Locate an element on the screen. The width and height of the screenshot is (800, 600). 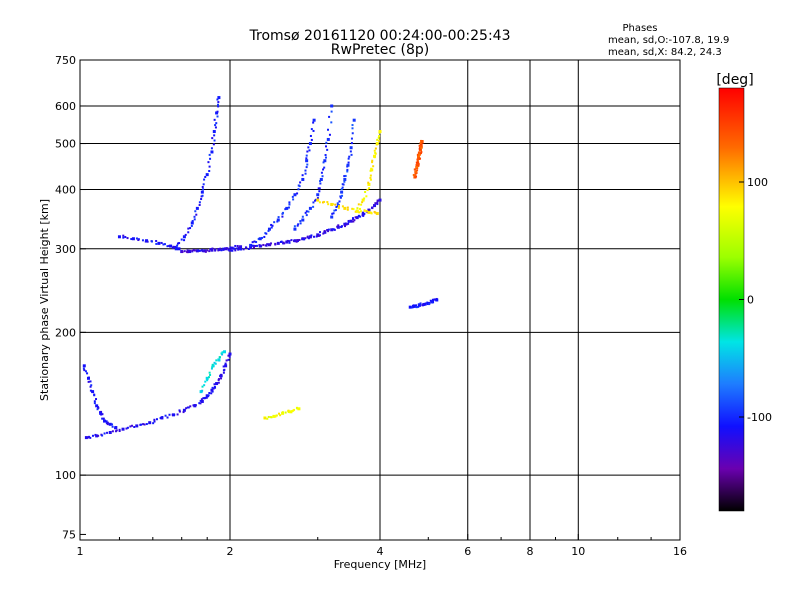
y-tick-label: 75 is located at coordinates (69, 534).